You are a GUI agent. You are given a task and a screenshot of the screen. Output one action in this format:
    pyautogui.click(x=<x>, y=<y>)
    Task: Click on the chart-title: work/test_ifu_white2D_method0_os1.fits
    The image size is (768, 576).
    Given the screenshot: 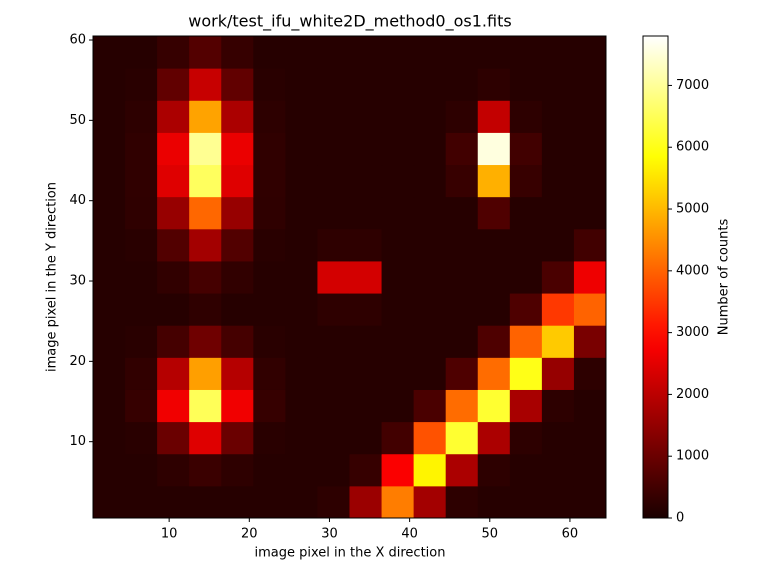 What is the action you would take?
    pyautogui.click(x=349, y=22)
    